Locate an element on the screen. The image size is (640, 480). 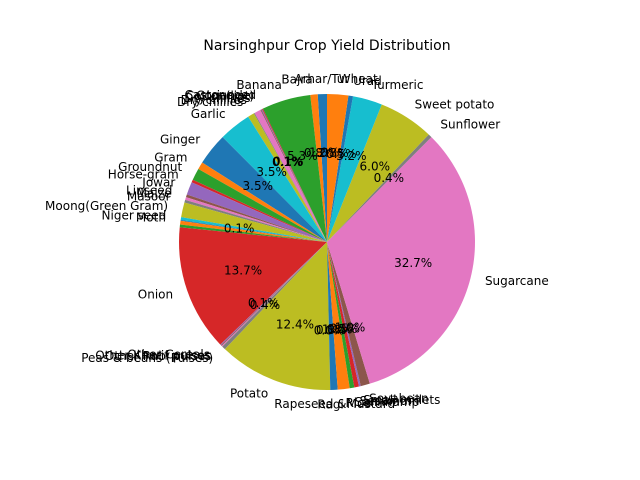
slice-pct-coriander: 0.1% is located at coordinates (288, 162).